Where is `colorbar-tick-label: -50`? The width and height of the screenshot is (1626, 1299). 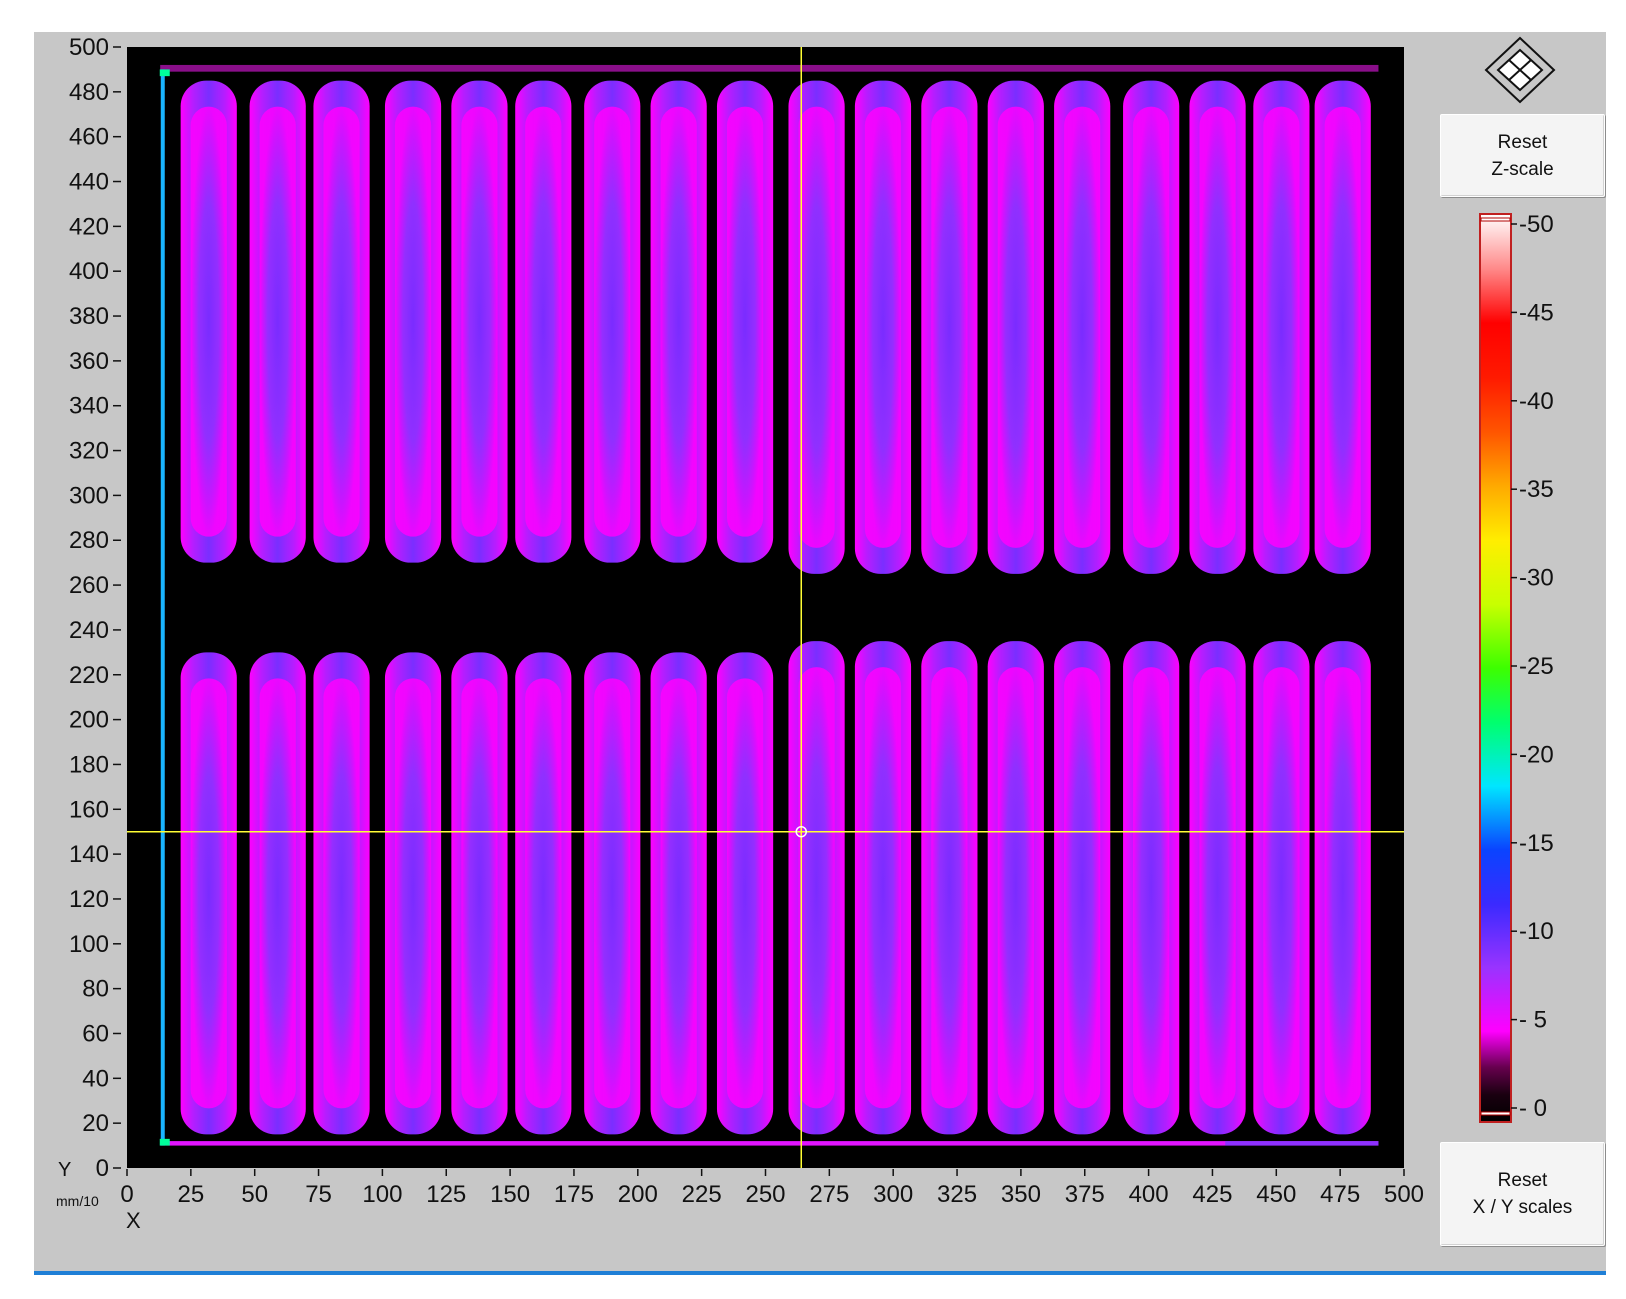 colorbar-tick-label: -50 is located at coordinates (1536, 224).